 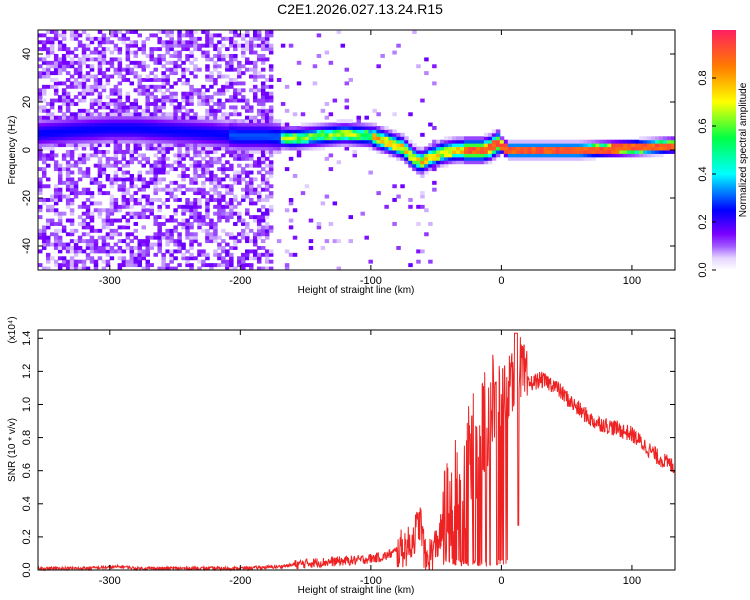 I want to click on colorbar-tick-label: 0.0, so click(x=703, y=269).